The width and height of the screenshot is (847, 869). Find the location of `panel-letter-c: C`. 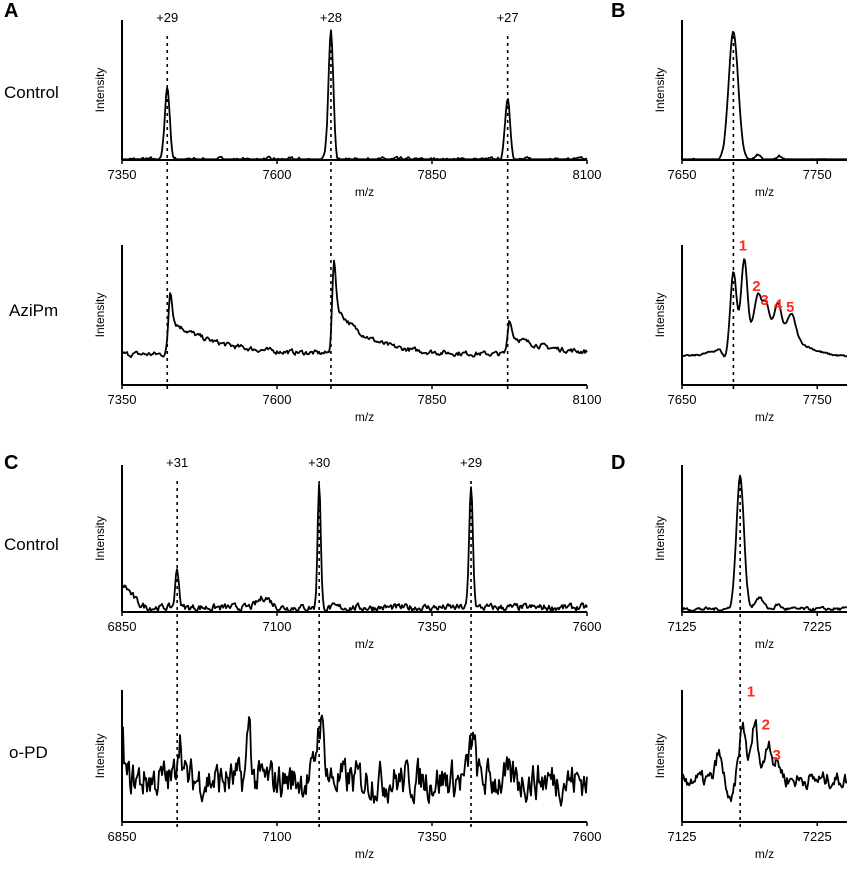

panel-letter-c: C is located at coordinates (11, 463).